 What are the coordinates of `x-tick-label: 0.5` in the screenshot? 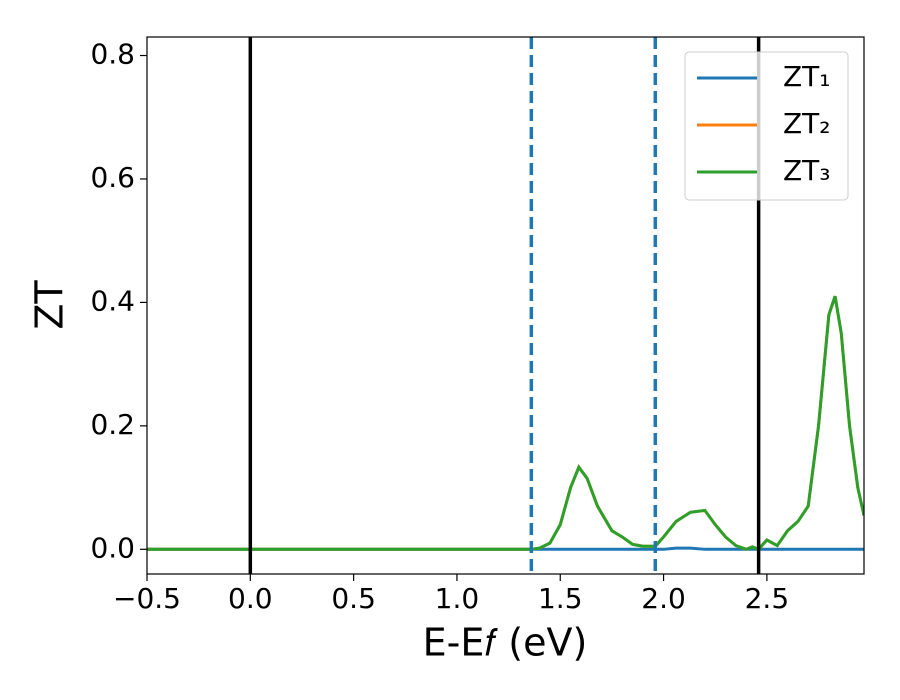 It's located at (353, 598).